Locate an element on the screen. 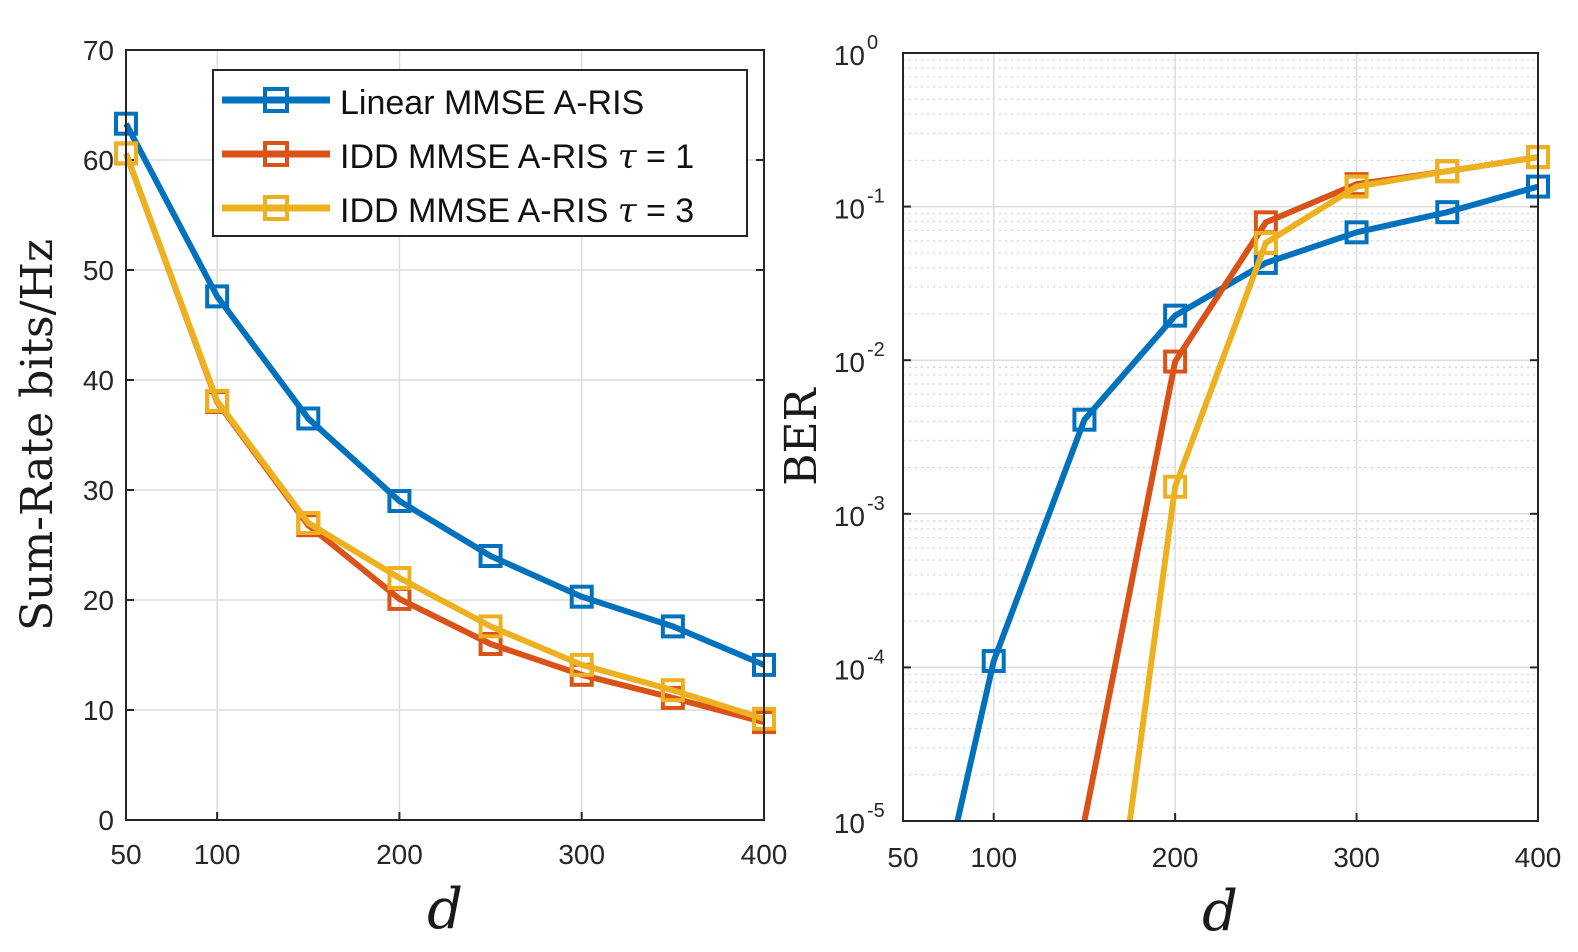  legend-tau-symbol-3: τ is located at coordinates (628, 211).